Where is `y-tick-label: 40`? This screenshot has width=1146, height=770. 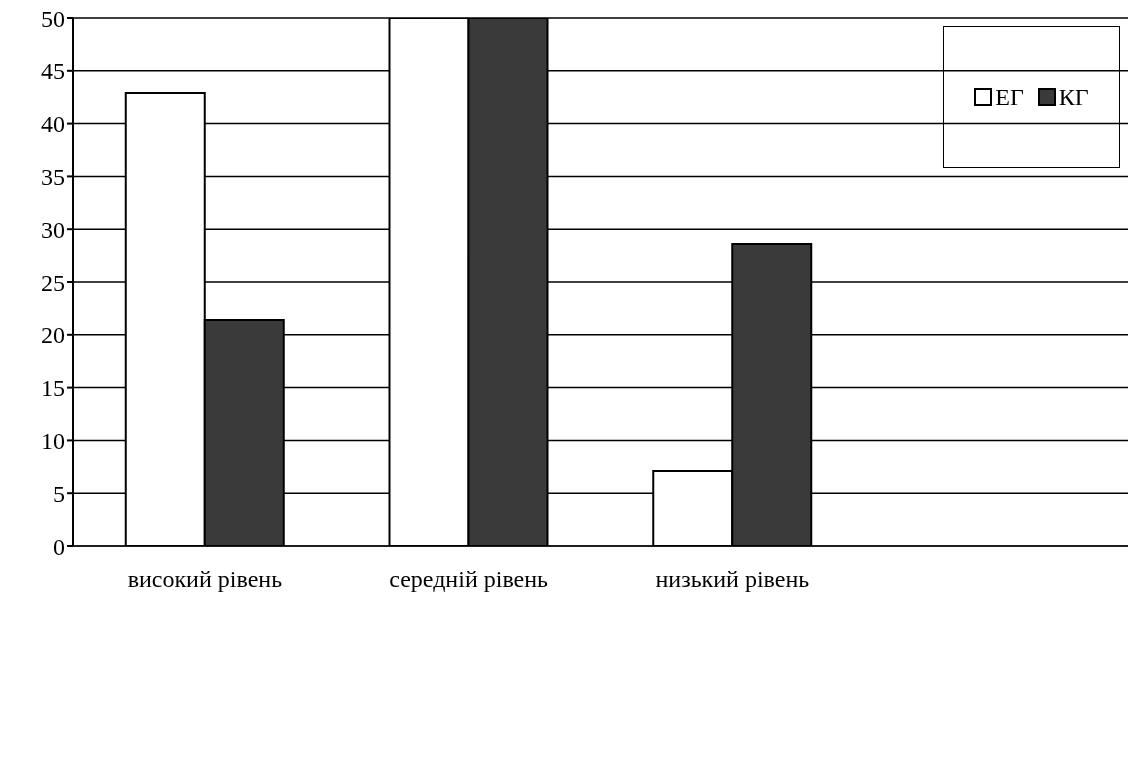 y-tick-label: 40 is located at coordinates (53, 124).